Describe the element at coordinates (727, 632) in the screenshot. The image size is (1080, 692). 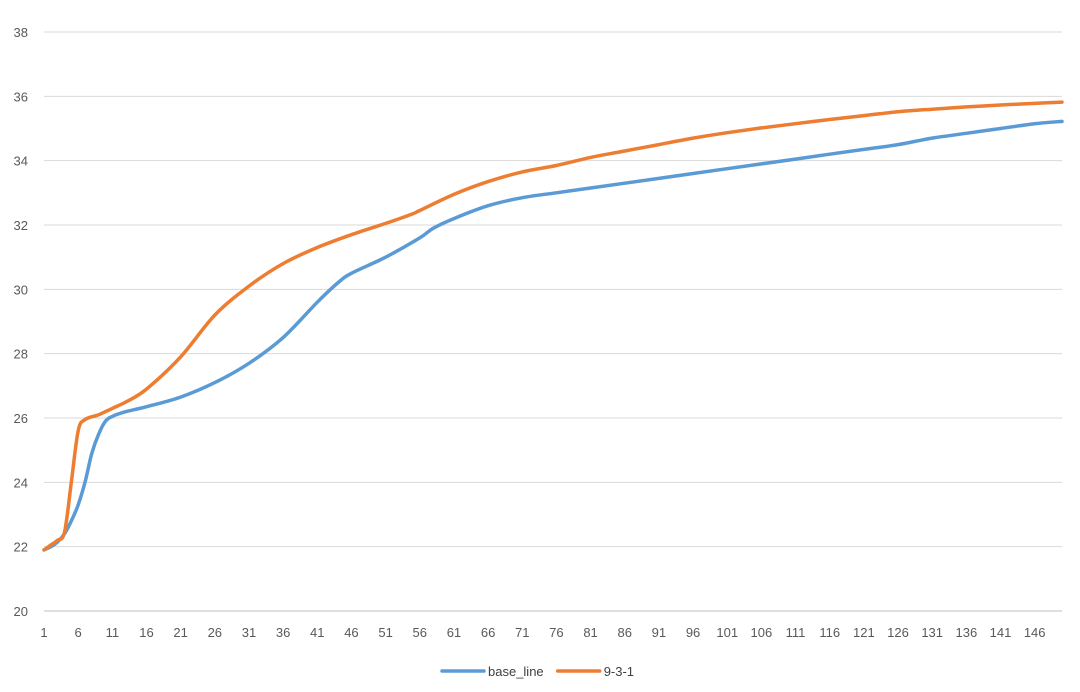
I see `x-tick-label: 101` at that location.